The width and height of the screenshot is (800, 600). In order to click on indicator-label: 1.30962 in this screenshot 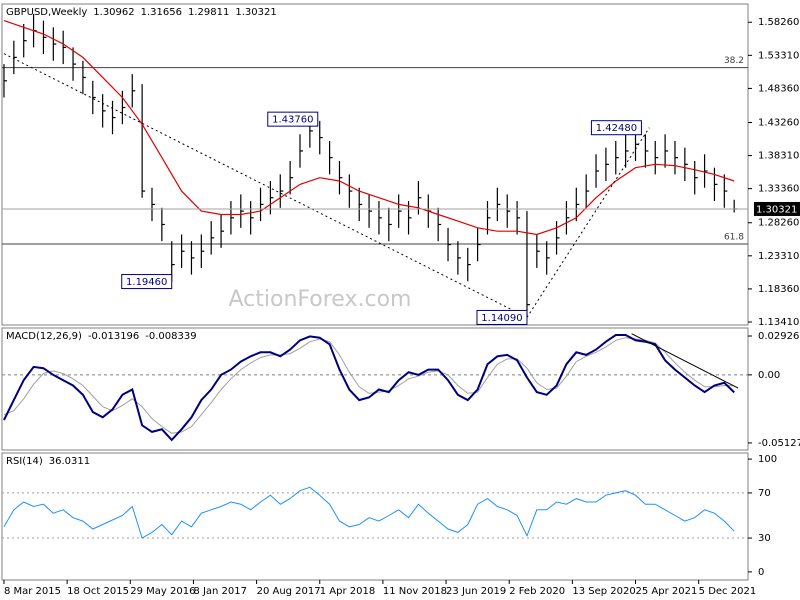, I will do `click(113, 12)`.